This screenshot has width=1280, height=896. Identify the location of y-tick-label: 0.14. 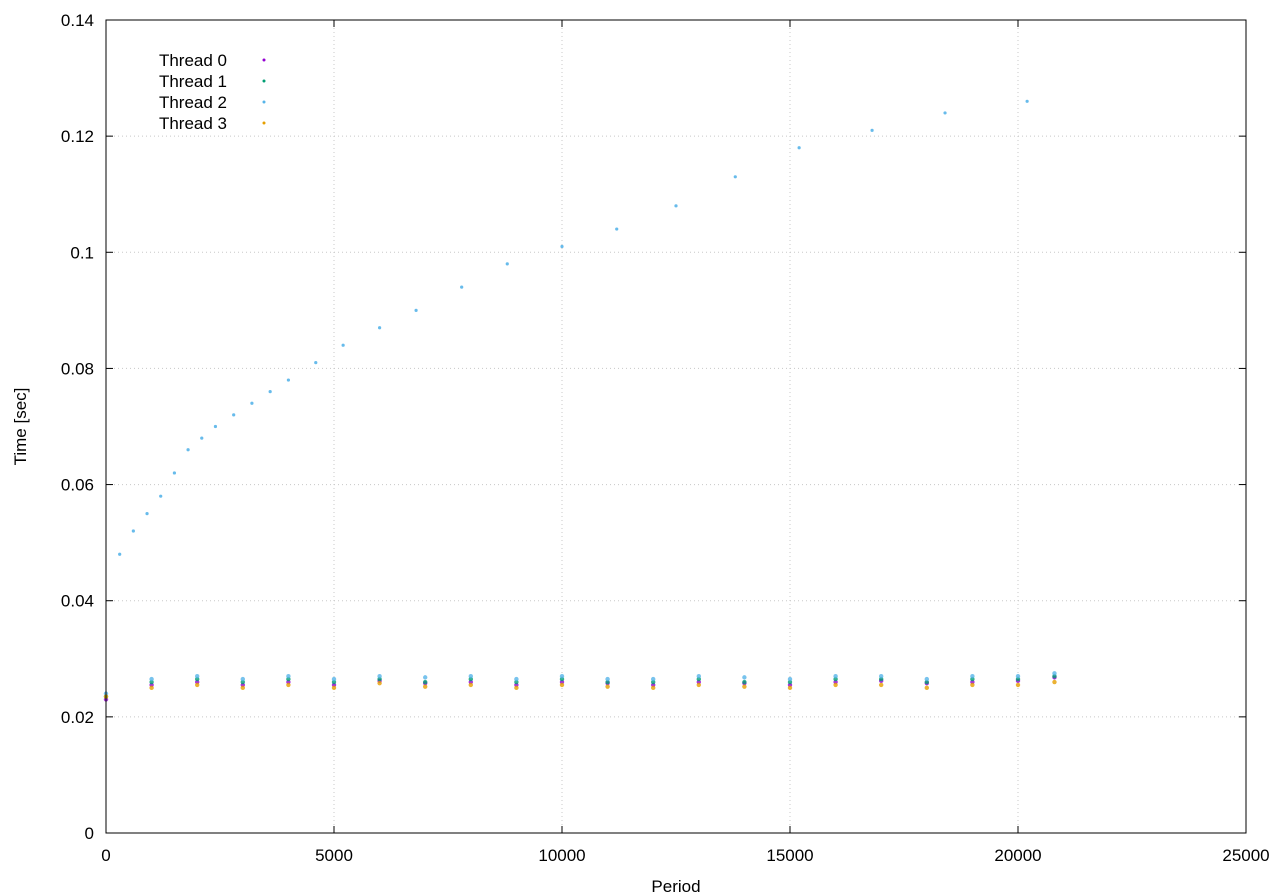
(77, 20).